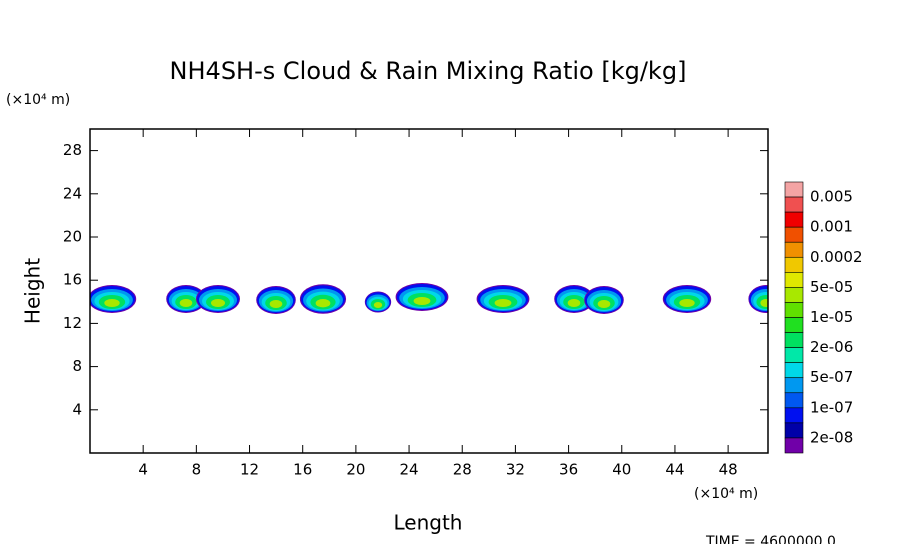 The width and height of the screenshot is (904, 544). Describe the element at coordinates (462, 470) in the screenshot. I see `x-tick-label: 28` at that location.